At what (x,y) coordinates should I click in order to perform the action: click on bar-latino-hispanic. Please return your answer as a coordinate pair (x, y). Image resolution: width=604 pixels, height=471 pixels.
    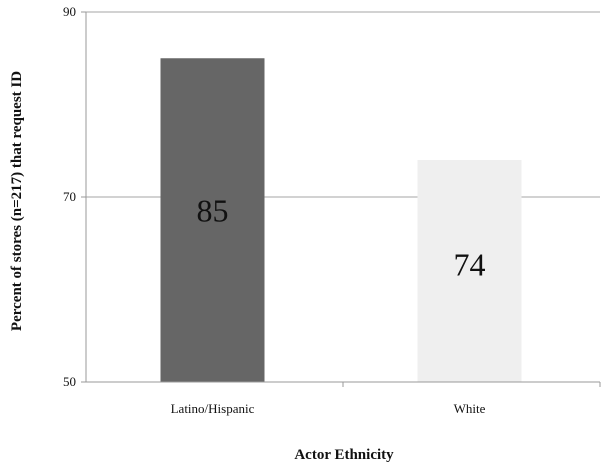
    Looking at the image, I should click on (212, 220).